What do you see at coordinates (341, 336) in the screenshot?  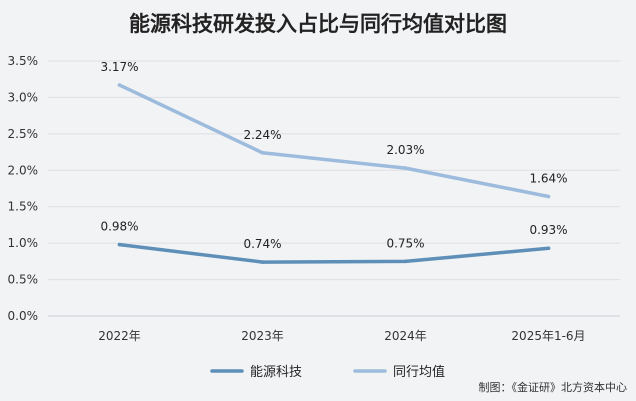 I see `x-axis-ticks: 2022年 2023年 2024年 2025年1-6月` at bounding box center [341, 336].